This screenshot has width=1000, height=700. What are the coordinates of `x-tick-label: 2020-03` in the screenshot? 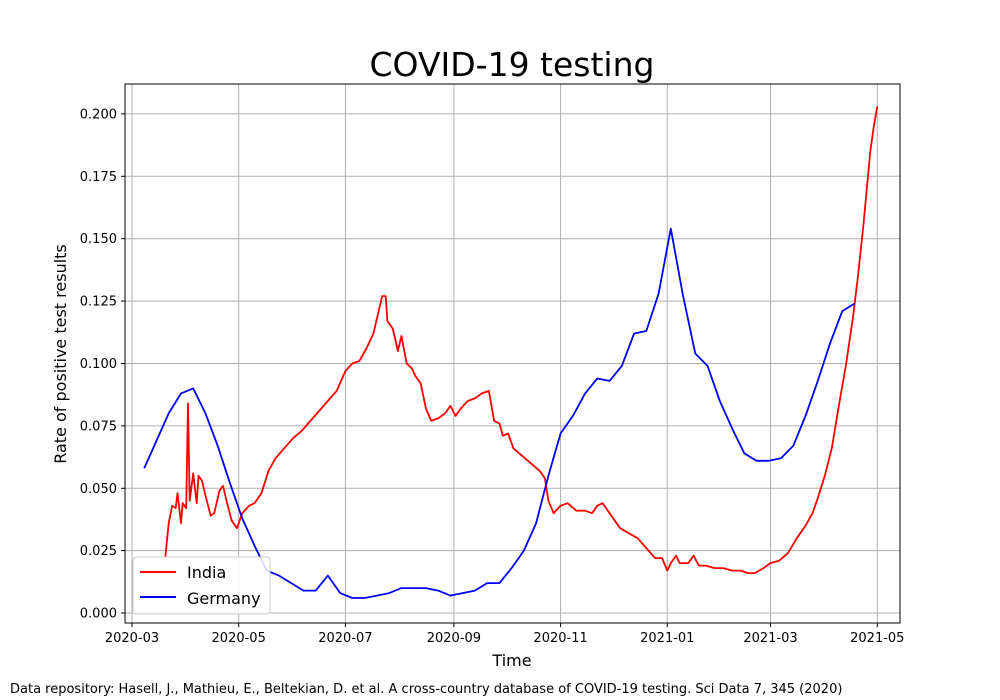 It's located at (132, 638).